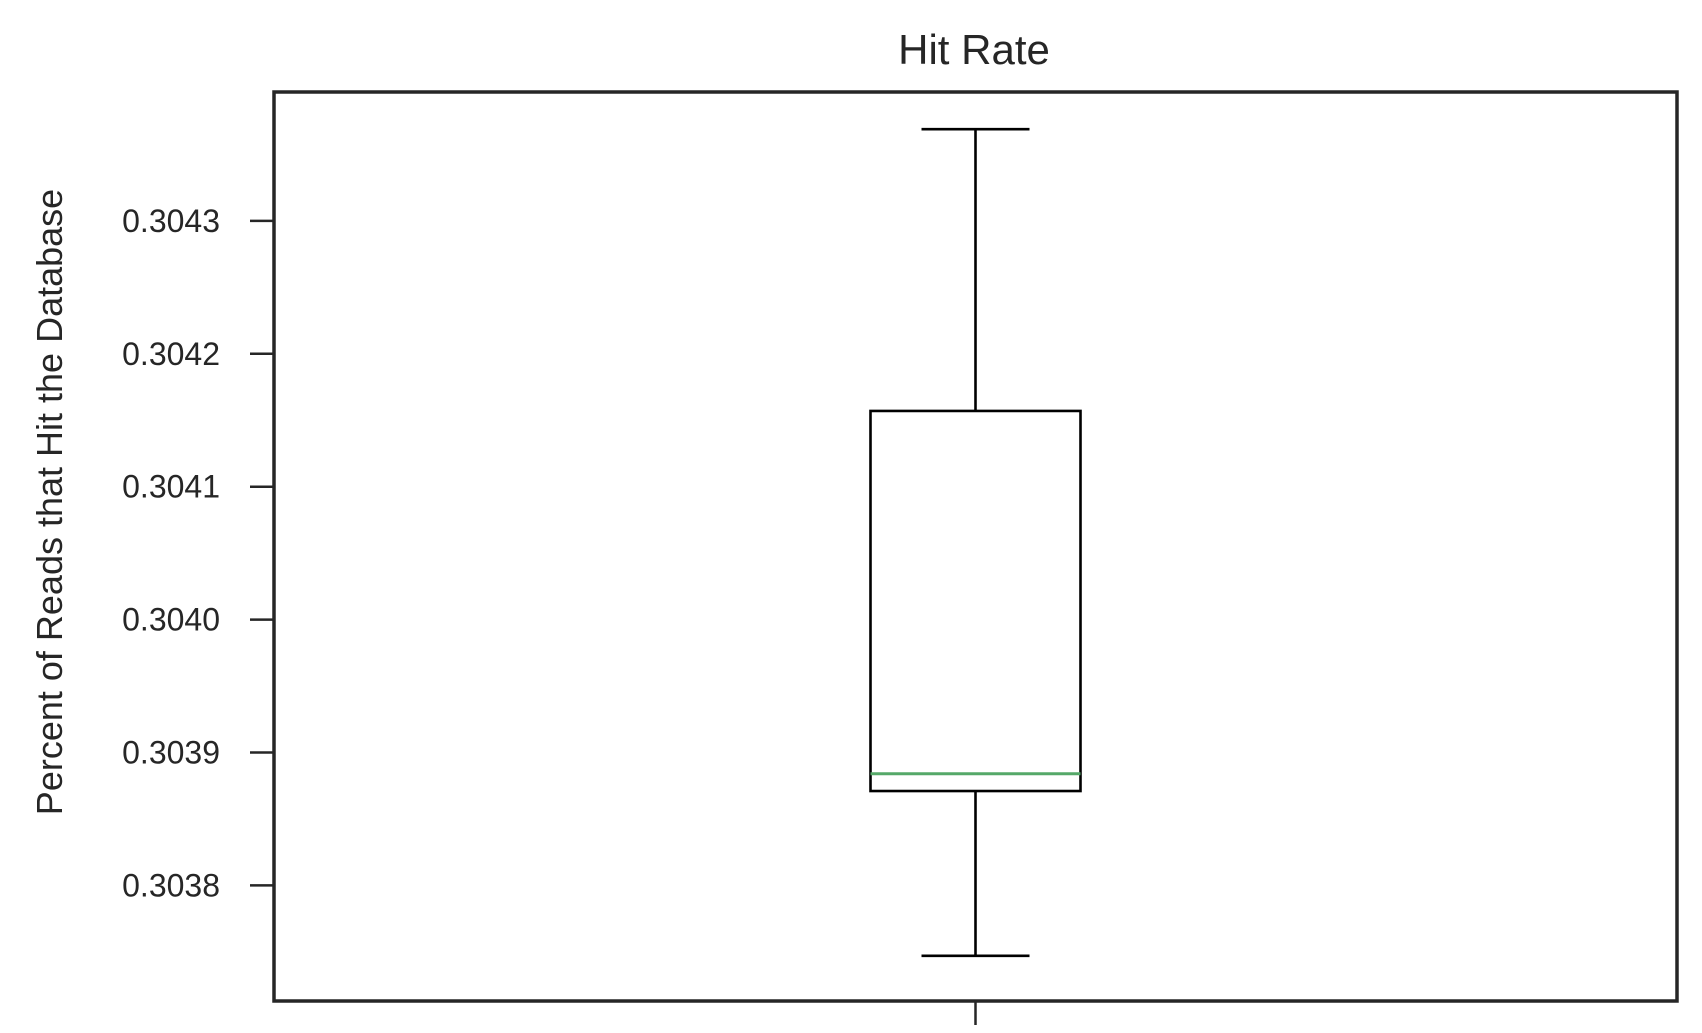  Describe the element at coordinates (171, 620) in the screenshot. I see `y-tick-label: 0.3040` at that location.